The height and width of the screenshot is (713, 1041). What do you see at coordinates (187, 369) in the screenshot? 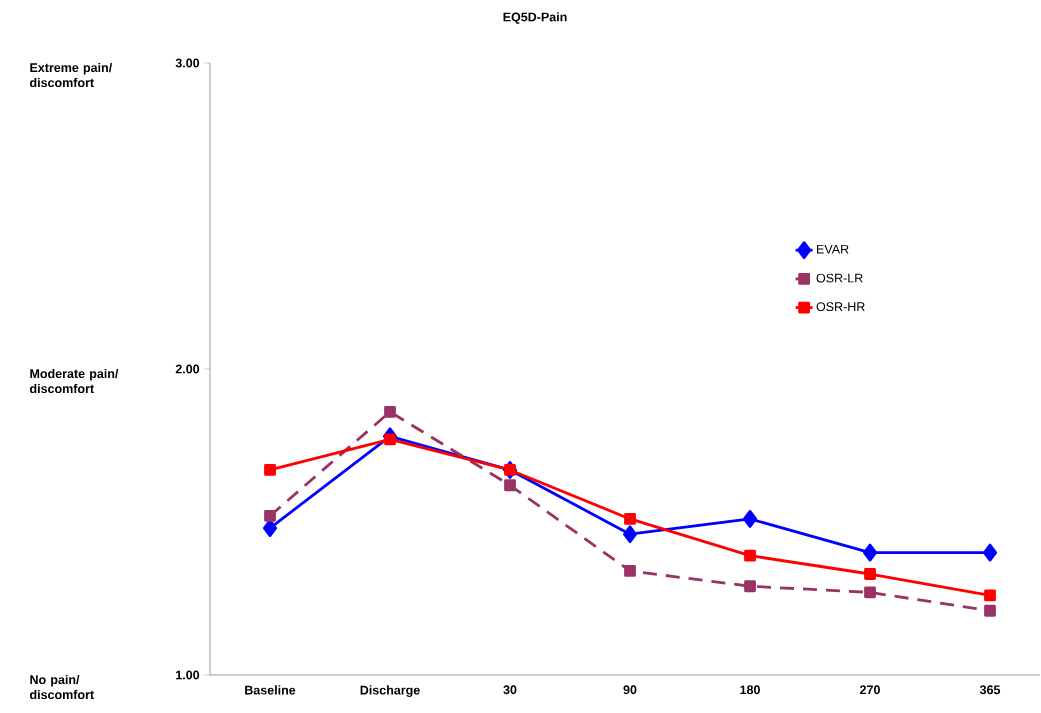
I see `y-tick-label: 2.00` at bounding box center [187, 369].